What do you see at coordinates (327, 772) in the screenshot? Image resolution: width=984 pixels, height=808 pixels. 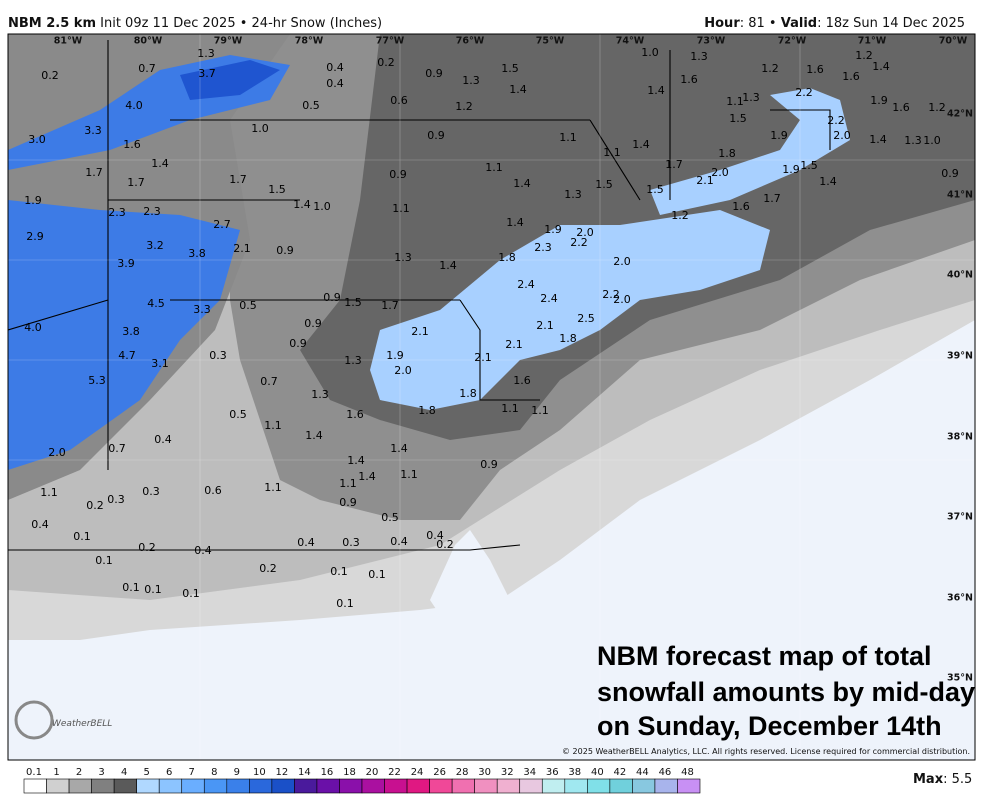 I see `legend-tick-label: 16` at bounding box center [327, 772].